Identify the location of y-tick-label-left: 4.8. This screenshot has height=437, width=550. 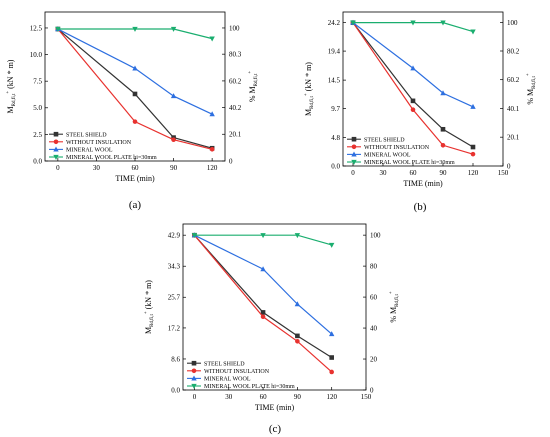
(335, 138).